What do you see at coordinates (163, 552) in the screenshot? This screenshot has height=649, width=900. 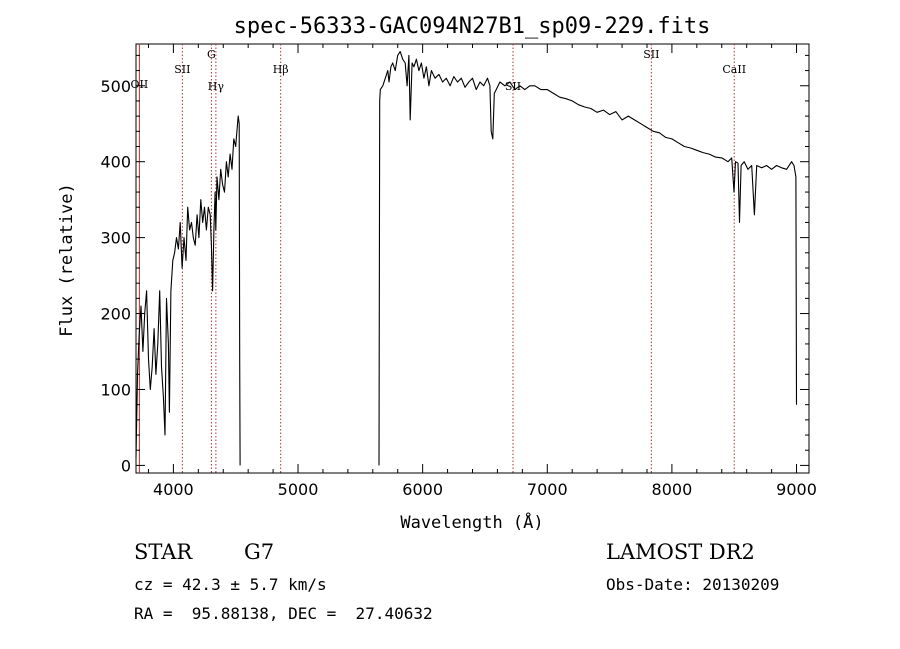 I see `class-label: STAR` at bounding box center [163, 552].